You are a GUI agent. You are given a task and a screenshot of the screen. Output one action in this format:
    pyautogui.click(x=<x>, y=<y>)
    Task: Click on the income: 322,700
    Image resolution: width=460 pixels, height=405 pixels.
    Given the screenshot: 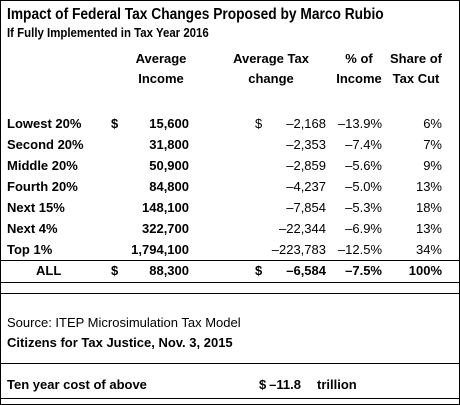 What is the action you would take?
    pyautogui.click(x=165, y=228)
    